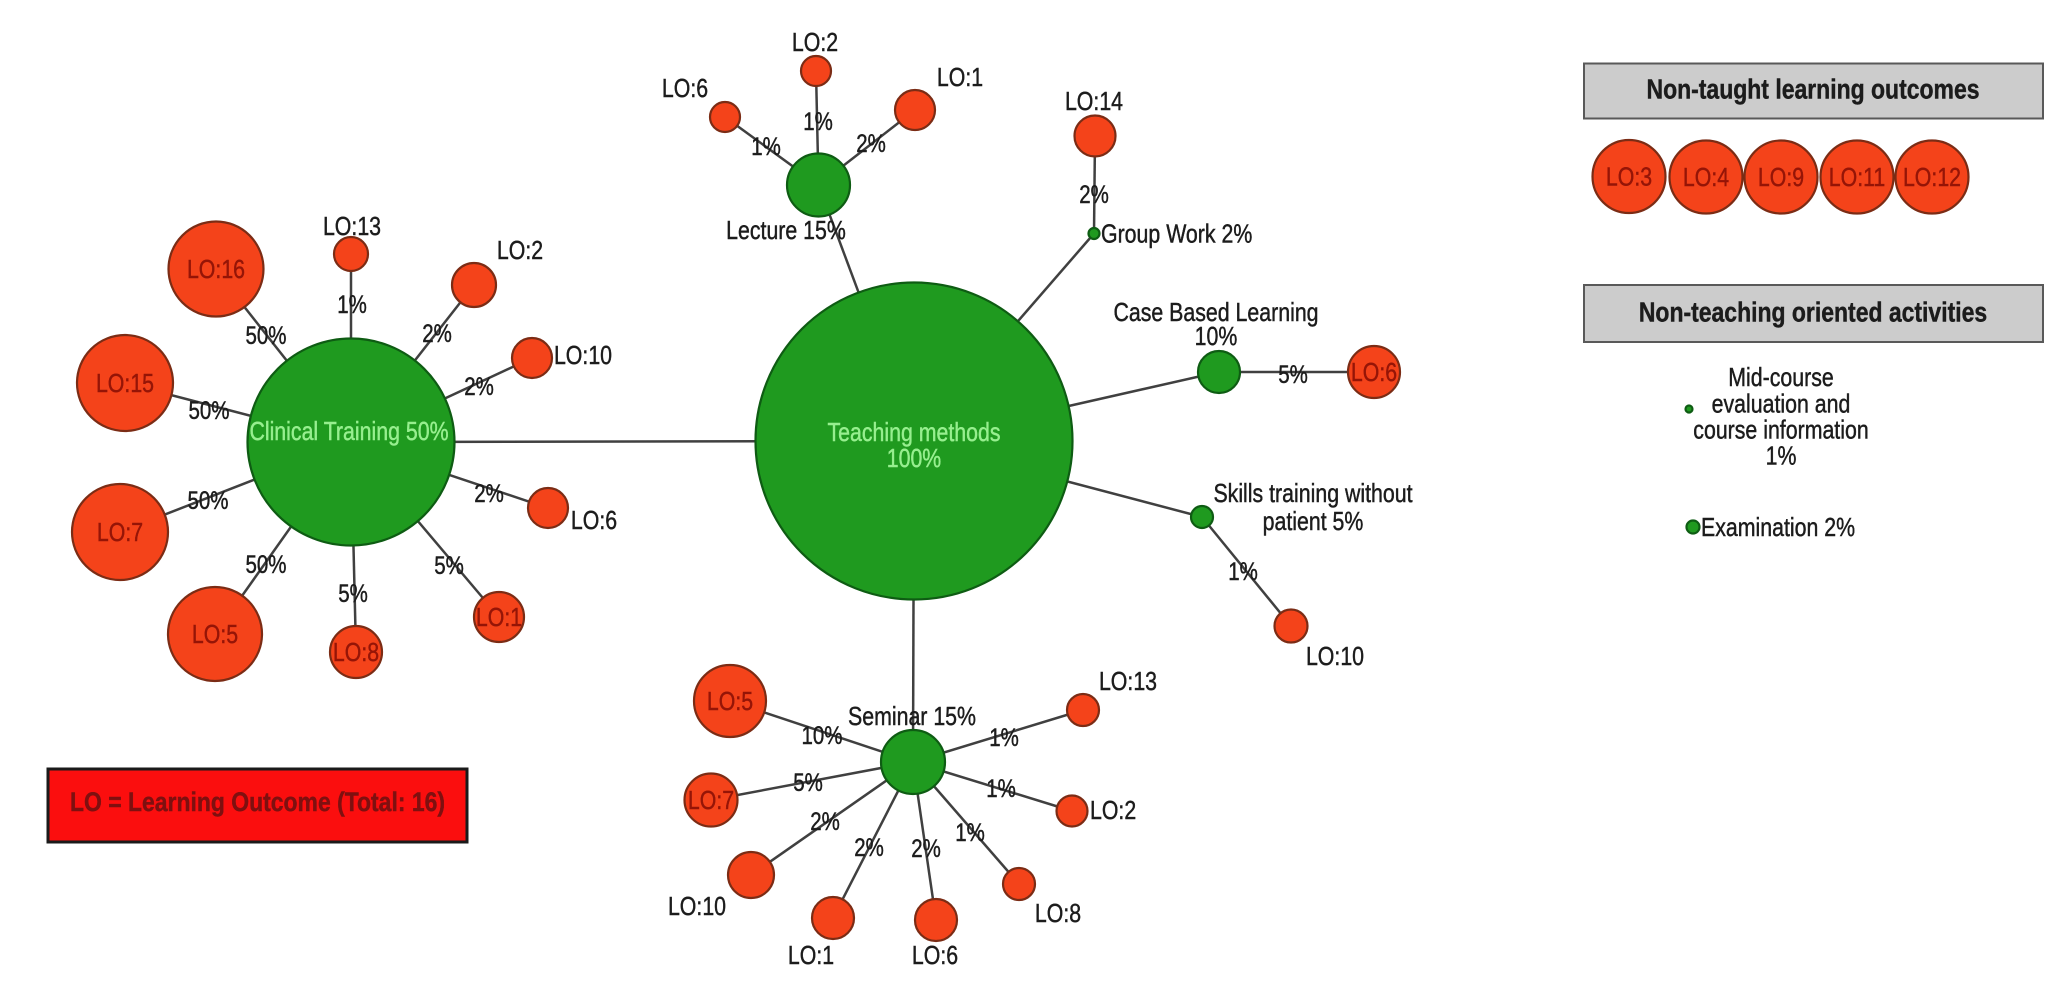 This screenshot has height=1001, width=2059. I want to click on svg-text: Group Work 2%, so click(1176, 234).